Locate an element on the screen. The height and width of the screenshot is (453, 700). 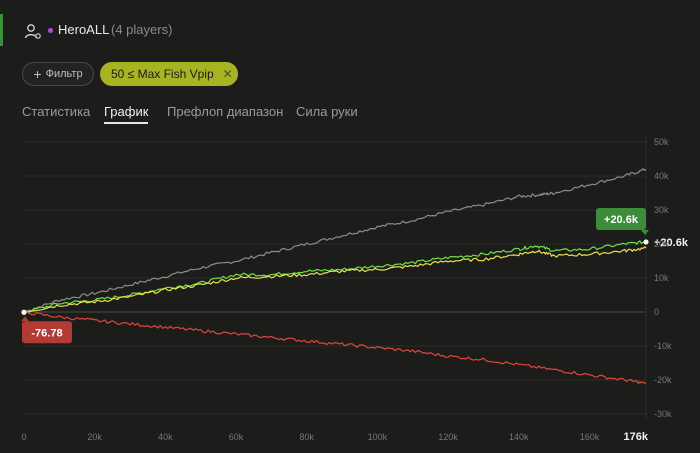
end-value-badge is located at coordinates (621, 218).